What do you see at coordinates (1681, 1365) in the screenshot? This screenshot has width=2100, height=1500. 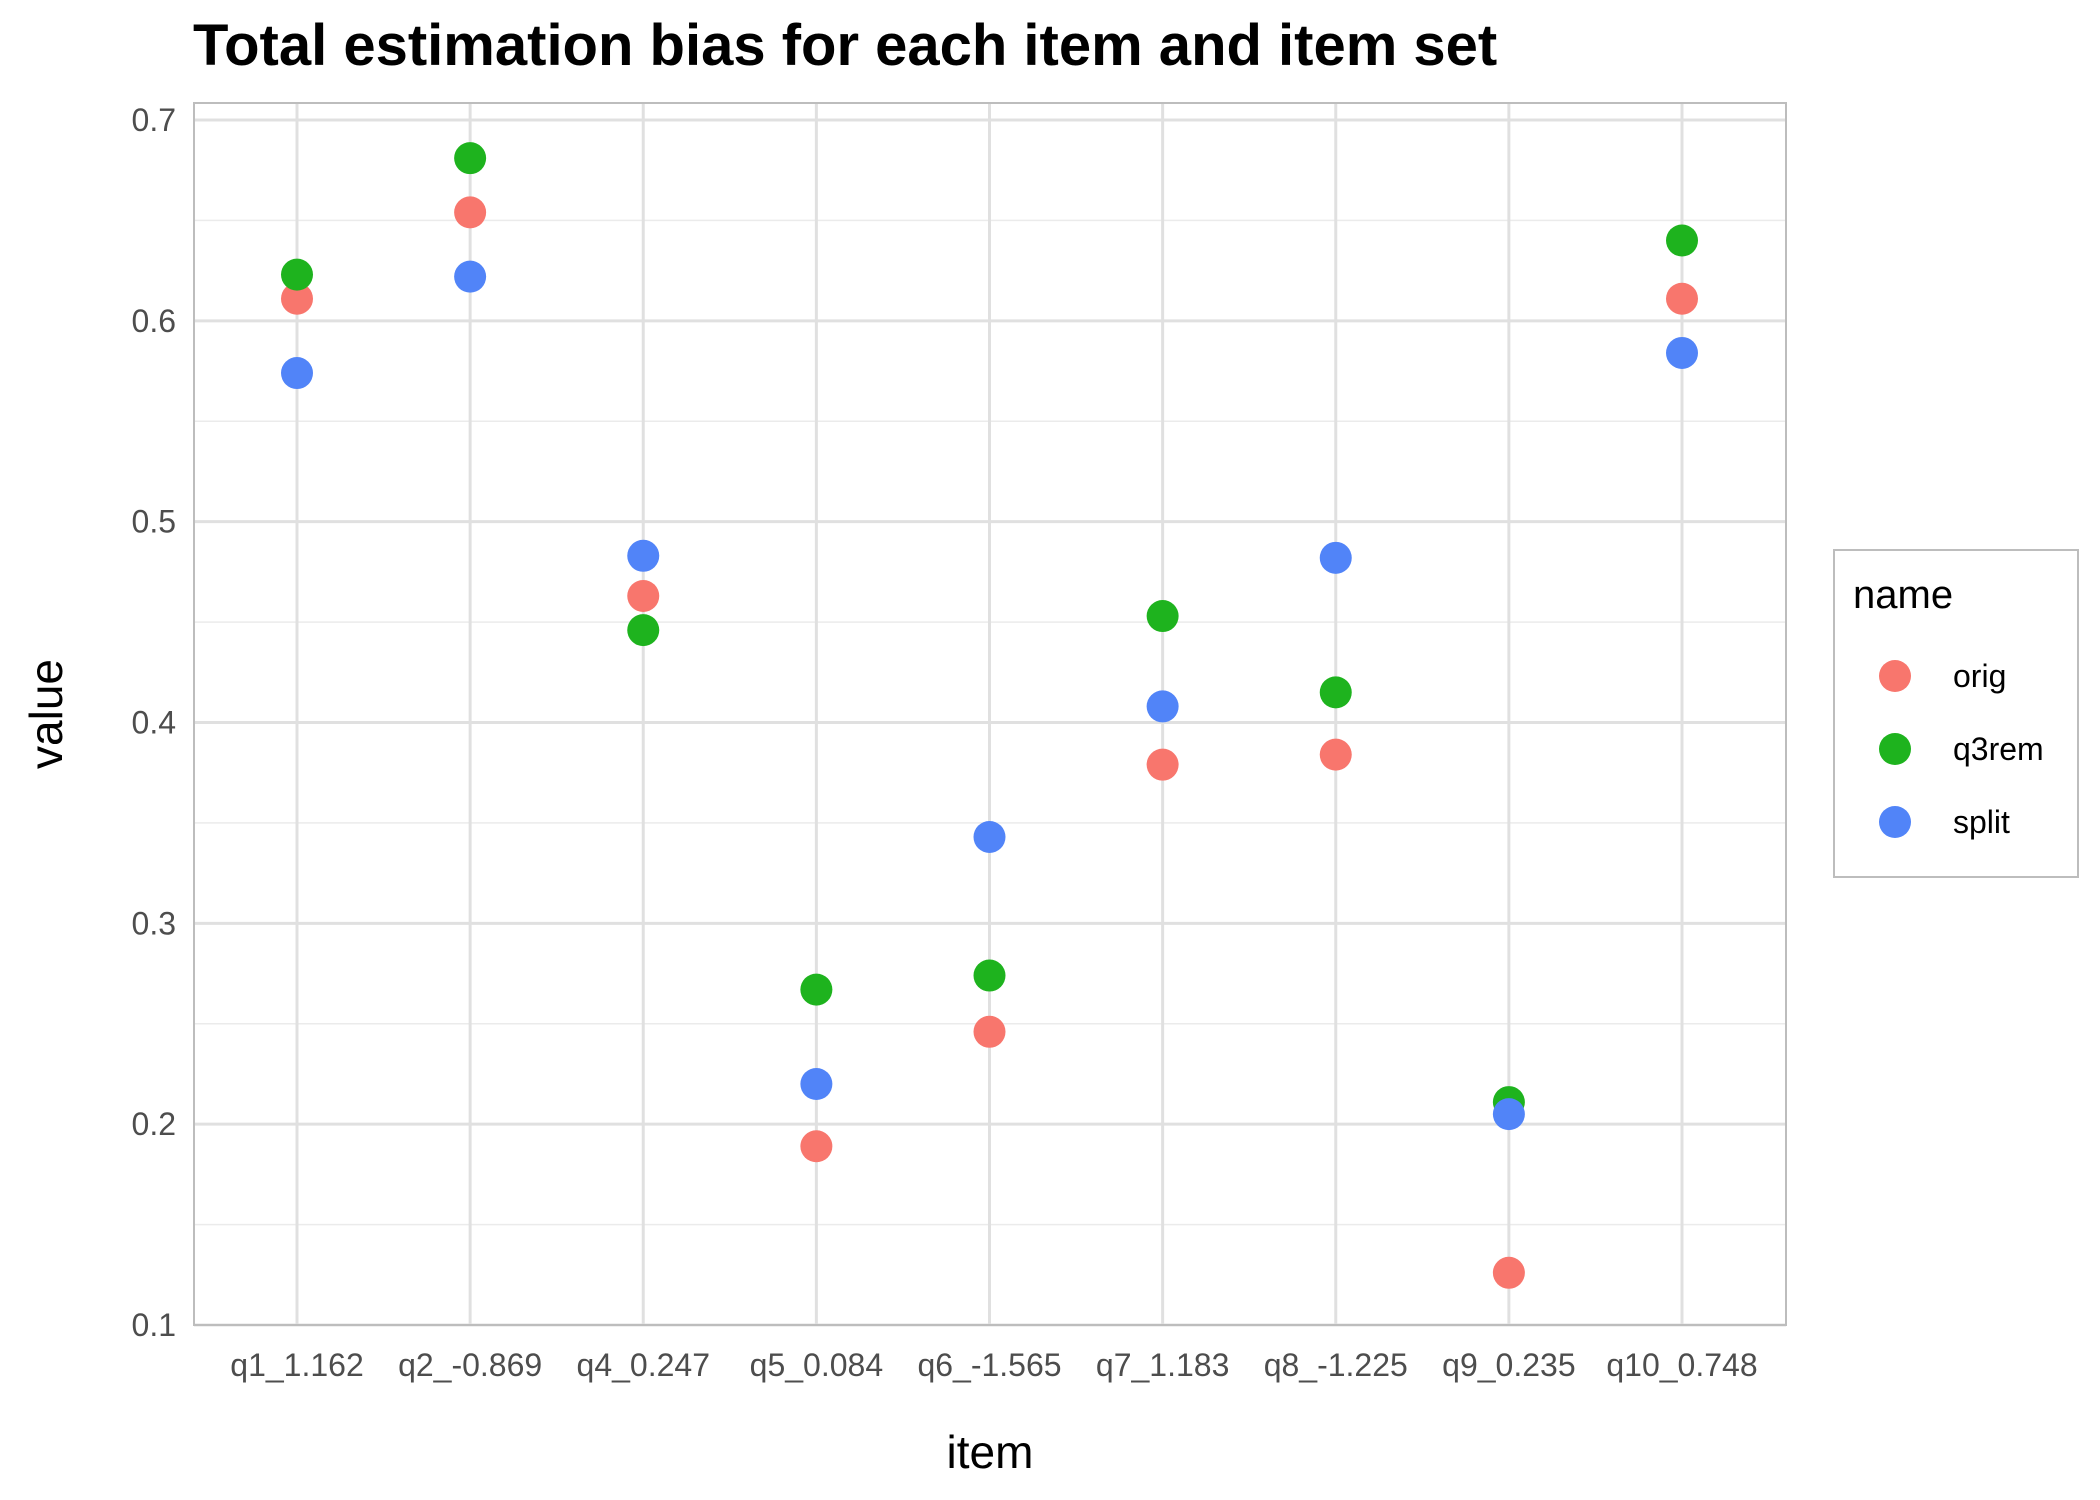 I see `x-tick-label: q10_0.748` at bounding box center [1681, 1365].